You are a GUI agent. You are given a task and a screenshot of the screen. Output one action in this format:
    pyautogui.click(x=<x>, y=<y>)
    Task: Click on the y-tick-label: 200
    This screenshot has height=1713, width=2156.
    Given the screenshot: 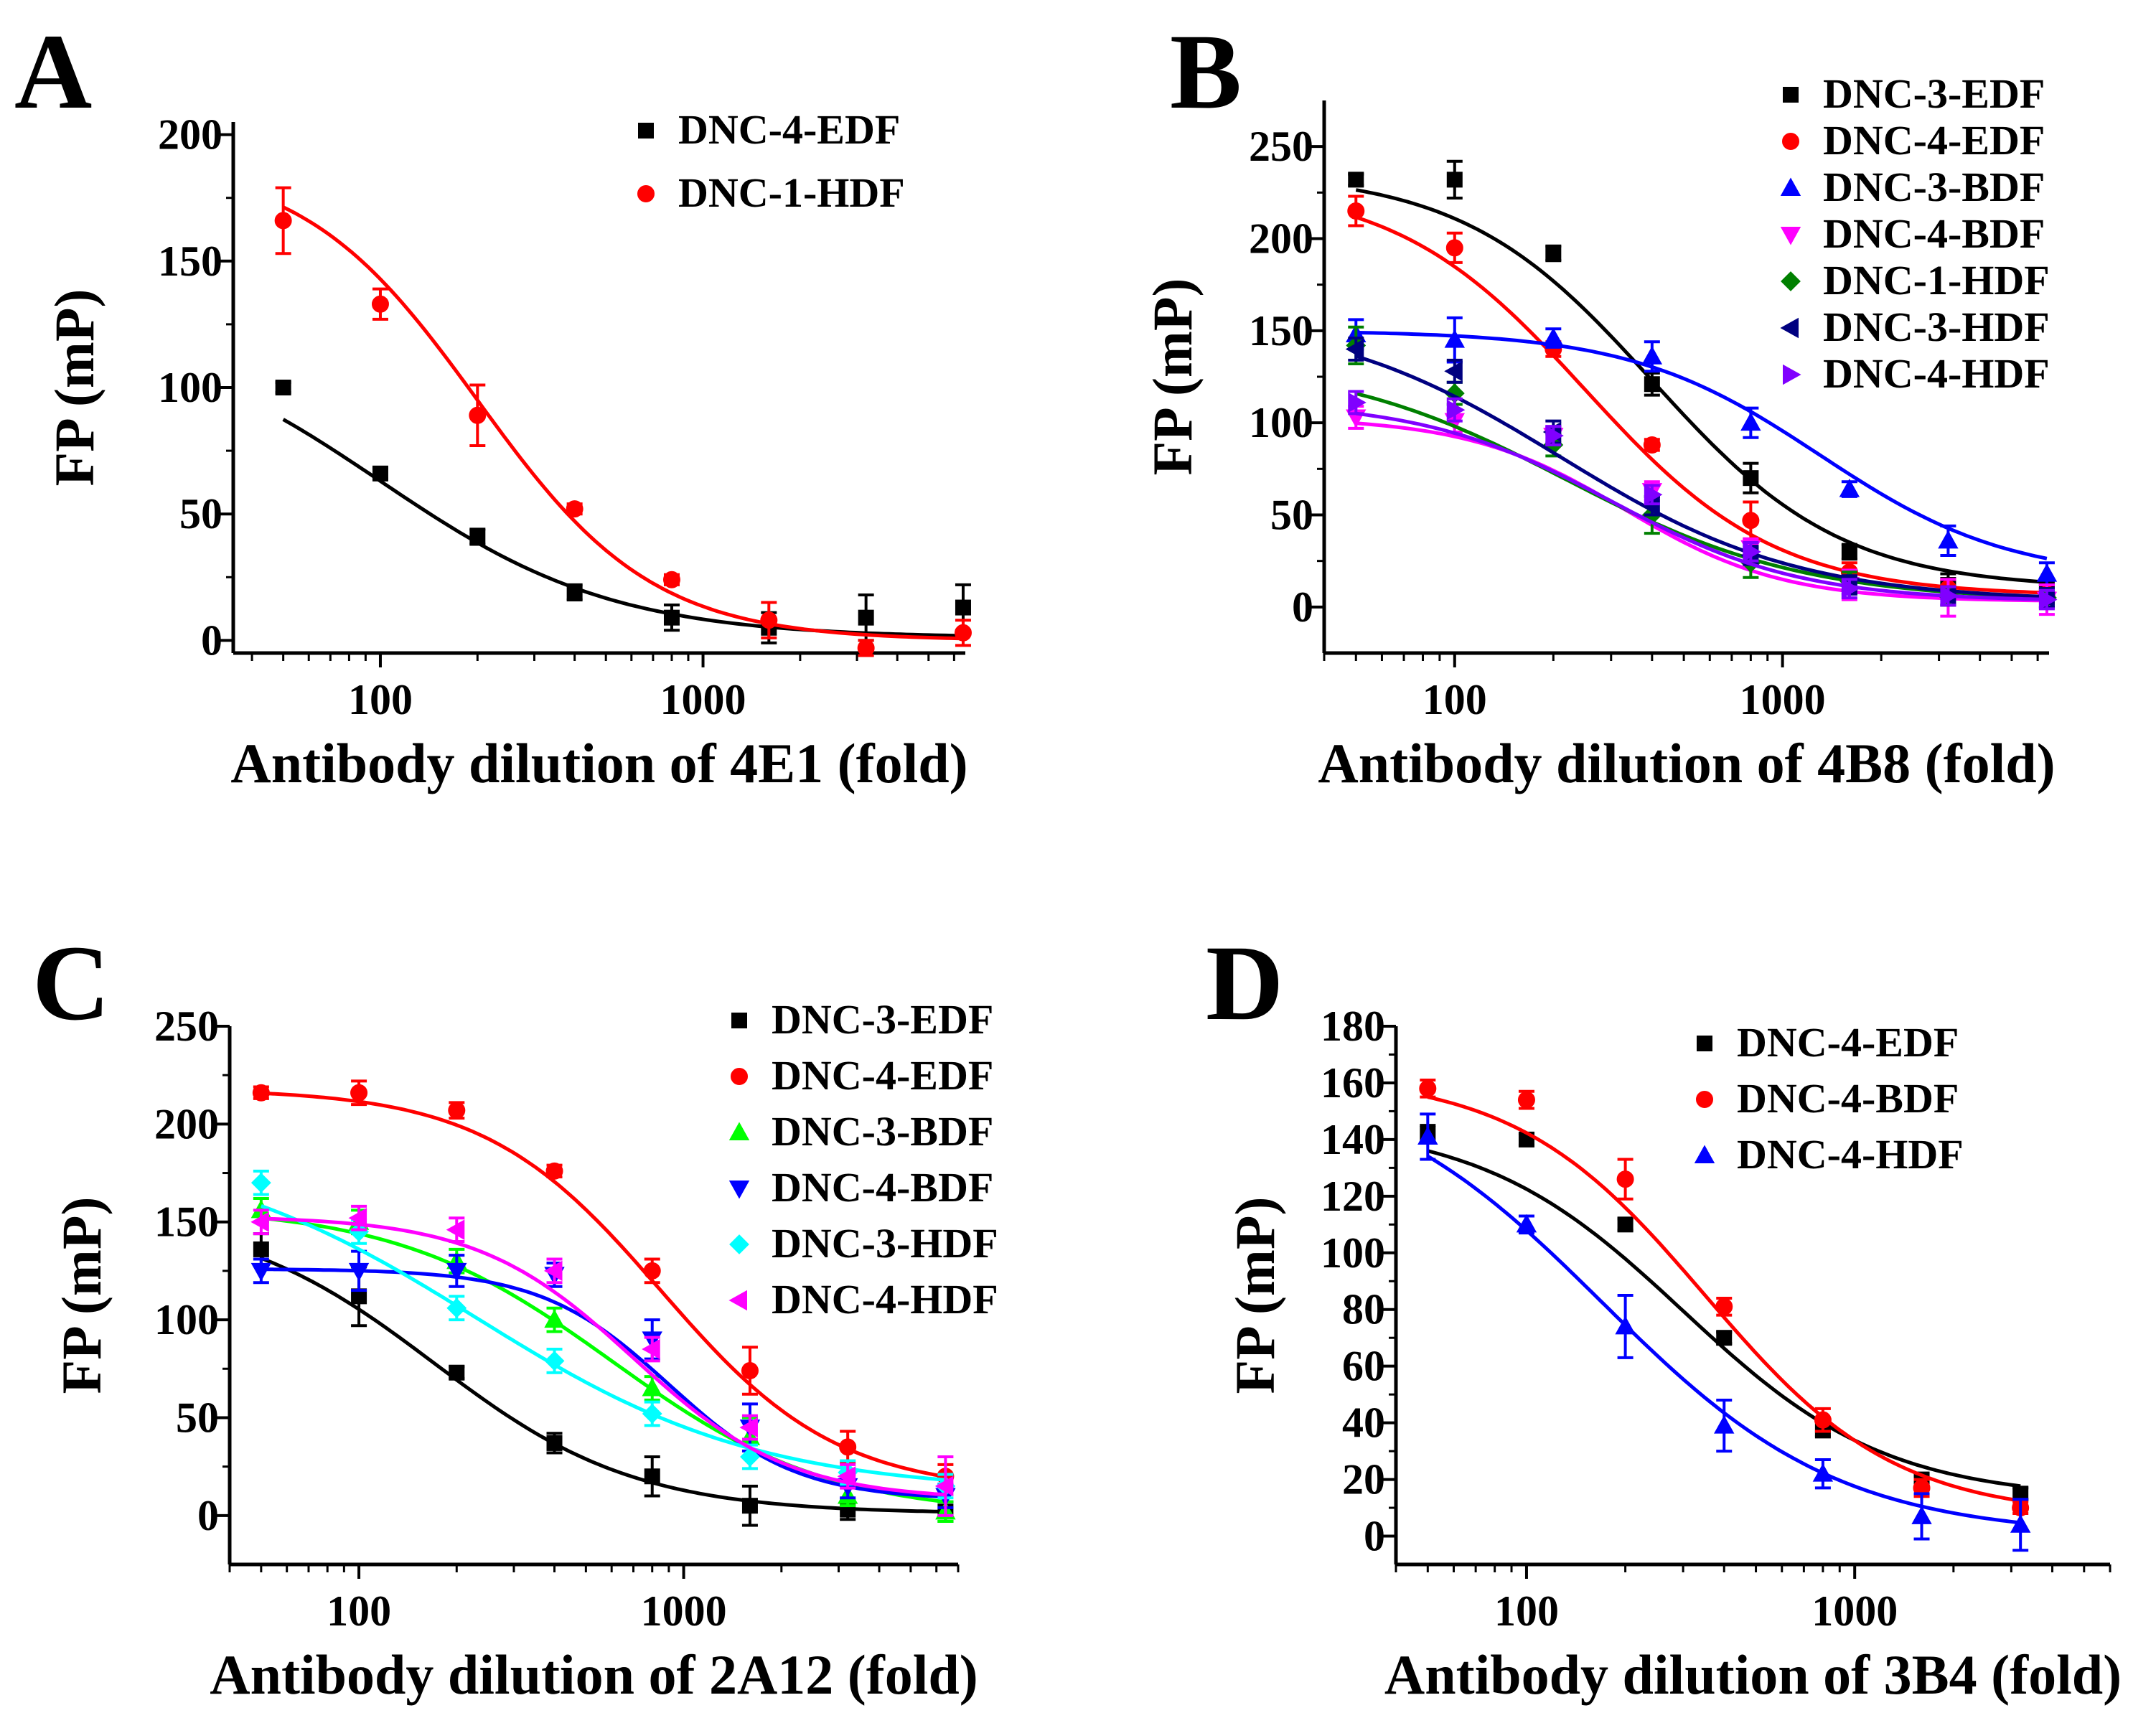 What is the action you would take?
    pyautogui.click(x=1281, y=239)
    